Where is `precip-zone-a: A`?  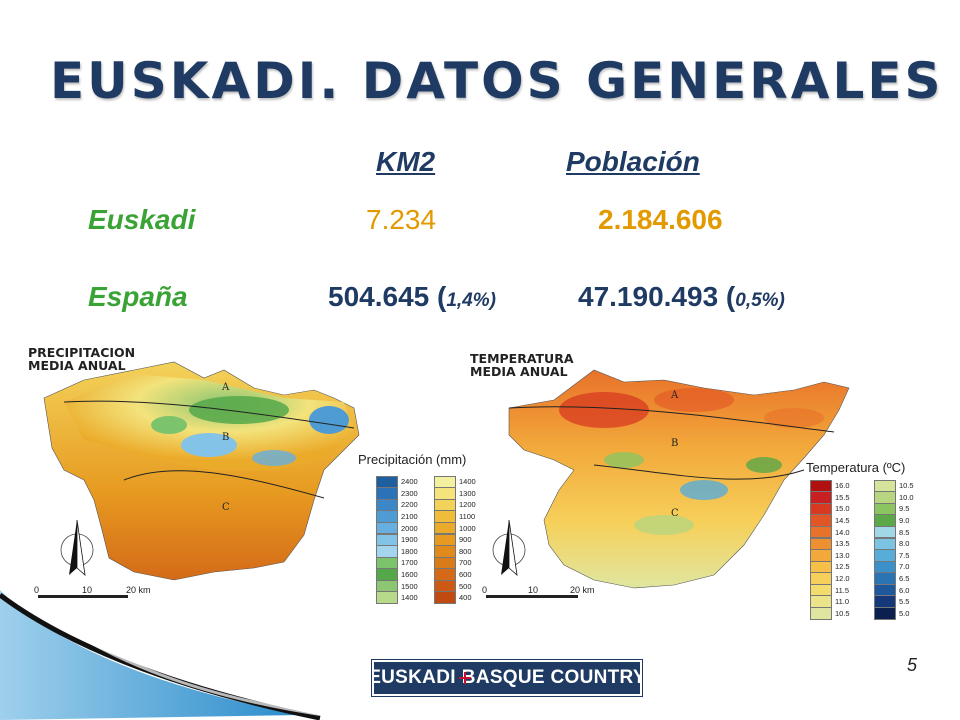 precip-zone-a: A is located at coordinates (225, 387).